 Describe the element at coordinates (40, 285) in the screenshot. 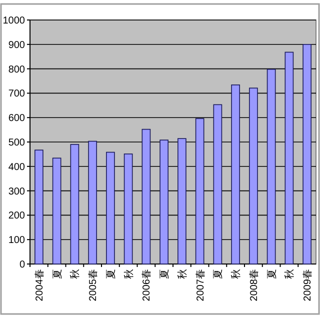

I see `x-tick-label: 2004春` at that location.